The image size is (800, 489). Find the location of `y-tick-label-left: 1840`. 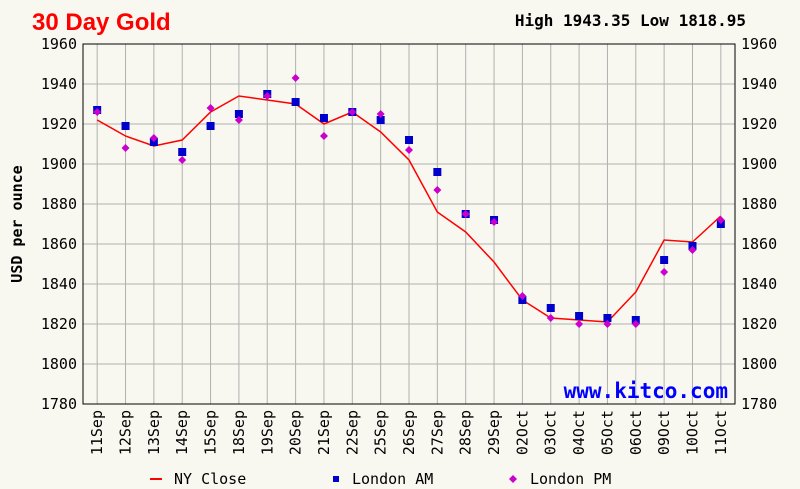

y-tick-label-left: 1840 is located at coordinates (59, 284).